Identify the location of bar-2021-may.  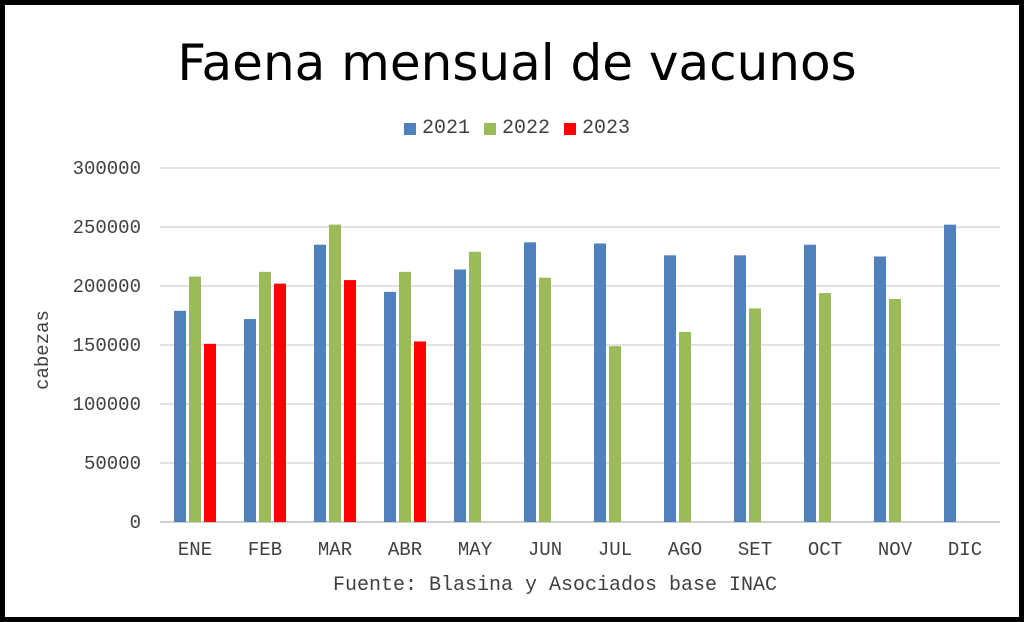
(460, 395).